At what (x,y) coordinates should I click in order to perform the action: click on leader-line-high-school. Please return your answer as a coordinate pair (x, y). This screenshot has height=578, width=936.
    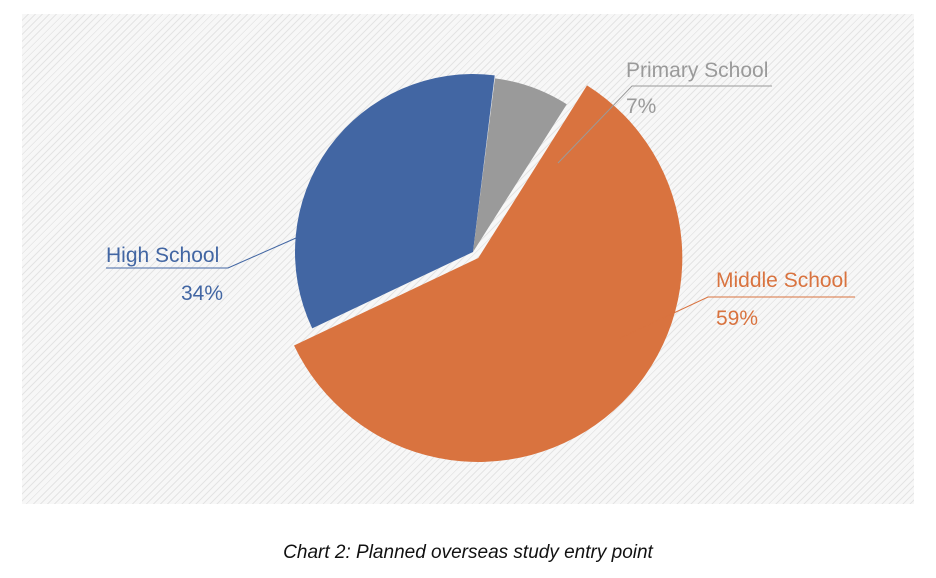
    Looking at the image, I should click on (201, 253).